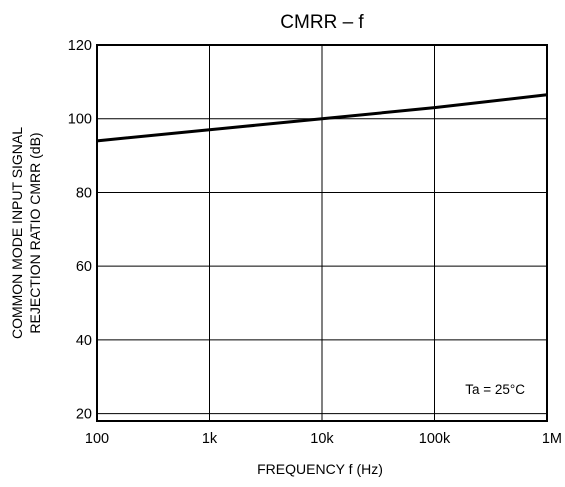 This screenshot has width=565, height=487. I want to click on y-axis-label-line-2: REJECTION RATIO CMRR (dB), so click(35, 232).